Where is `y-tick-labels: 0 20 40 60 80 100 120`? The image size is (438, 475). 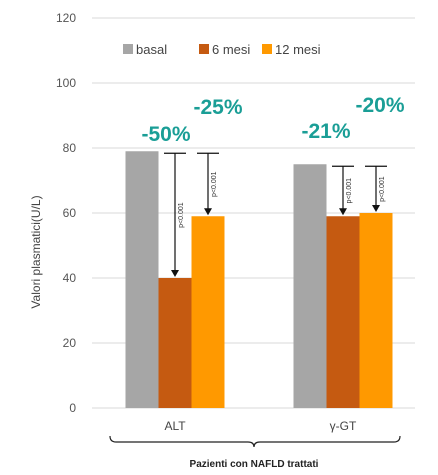
y-tick-labels: 0 20 40 60 80 100 120 is located at coordinates (66, 213).